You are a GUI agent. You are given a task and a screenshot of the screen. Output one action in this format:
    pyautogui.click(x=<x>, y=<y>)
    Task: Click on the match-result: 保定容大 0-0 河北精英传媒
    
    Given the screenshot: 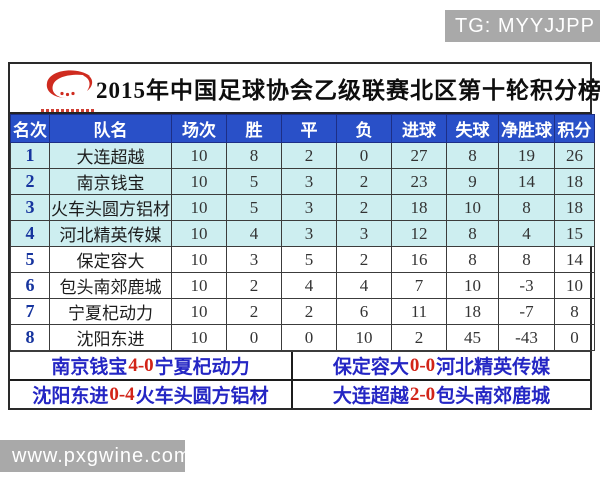 What is the action you would take?
    pyautogui.click(x=441, y=365)
    